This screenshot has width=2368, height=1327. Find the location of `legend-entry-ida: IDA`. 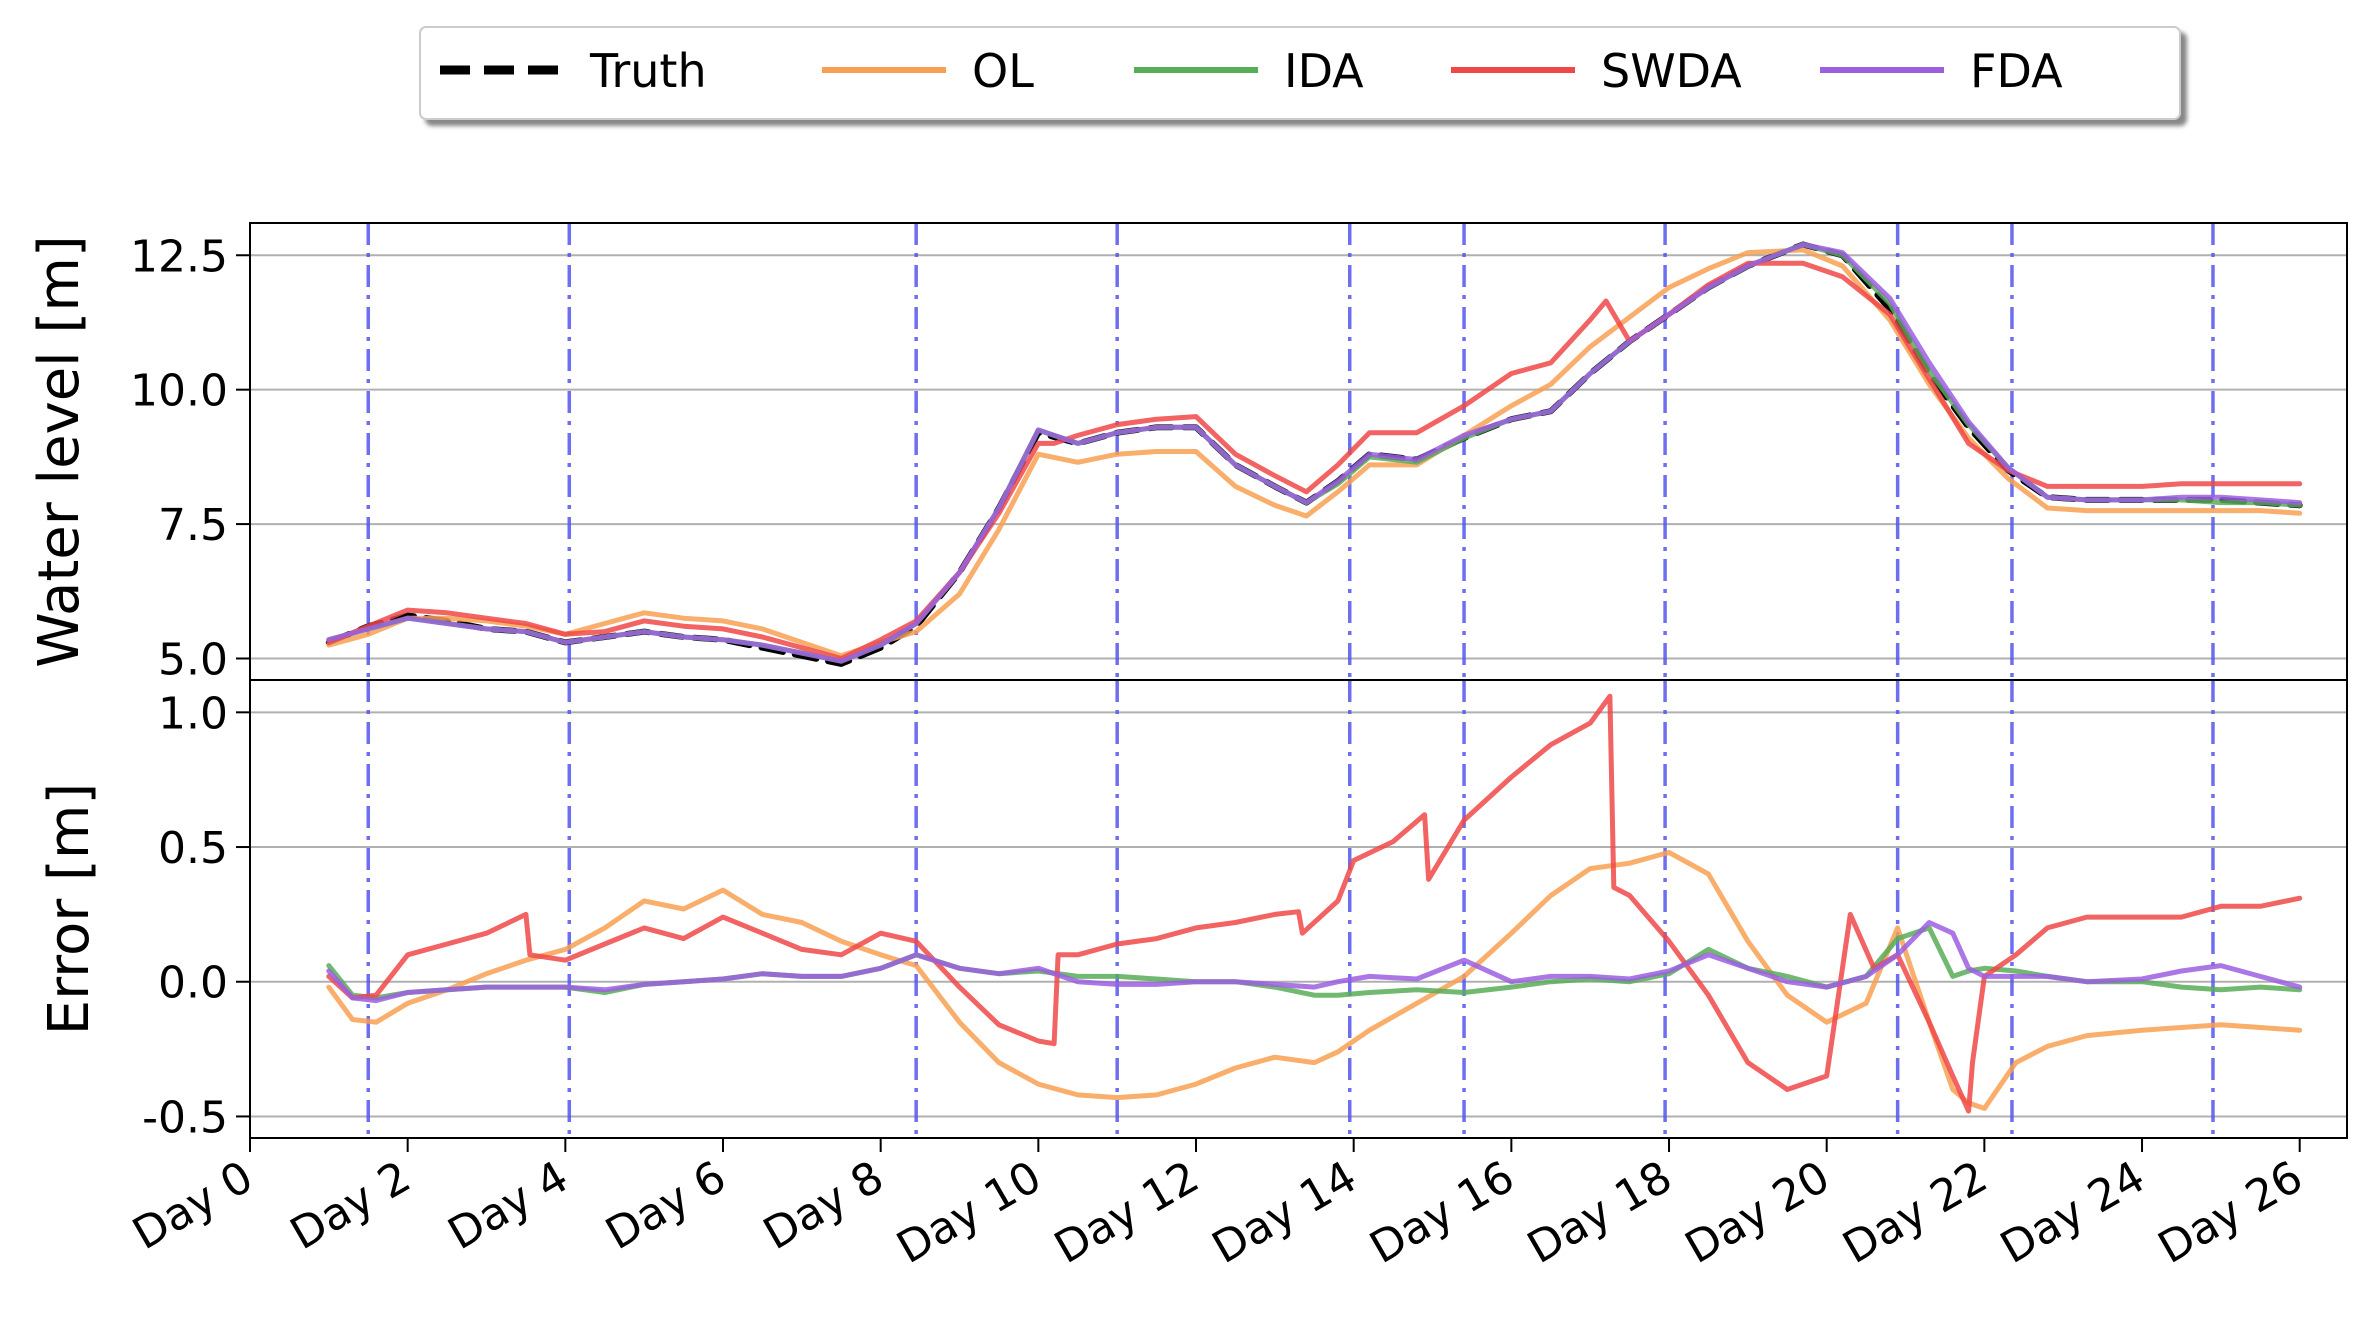

legend-entry-ida: IDA is located at coordinates (1249, 71).